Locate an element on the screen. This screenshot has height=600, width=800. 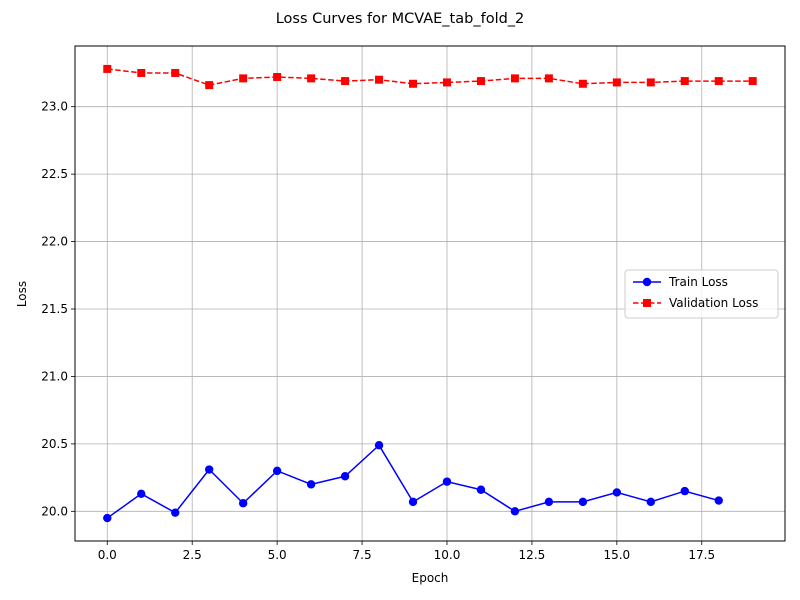
y-tick-label: 20.5 is located at coordinates (54, 444).